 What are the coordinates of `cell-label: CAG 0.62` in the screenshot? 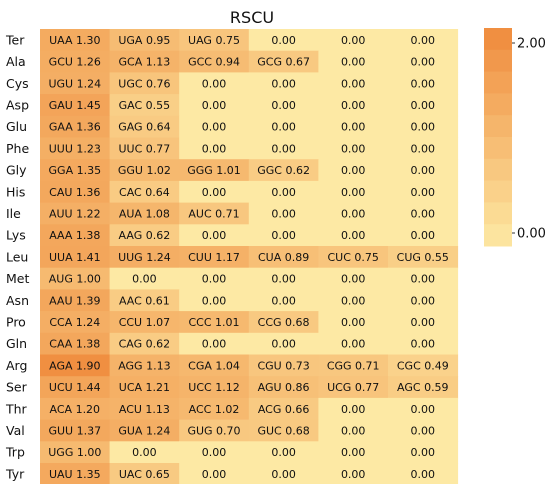 It's located at (145, 344).